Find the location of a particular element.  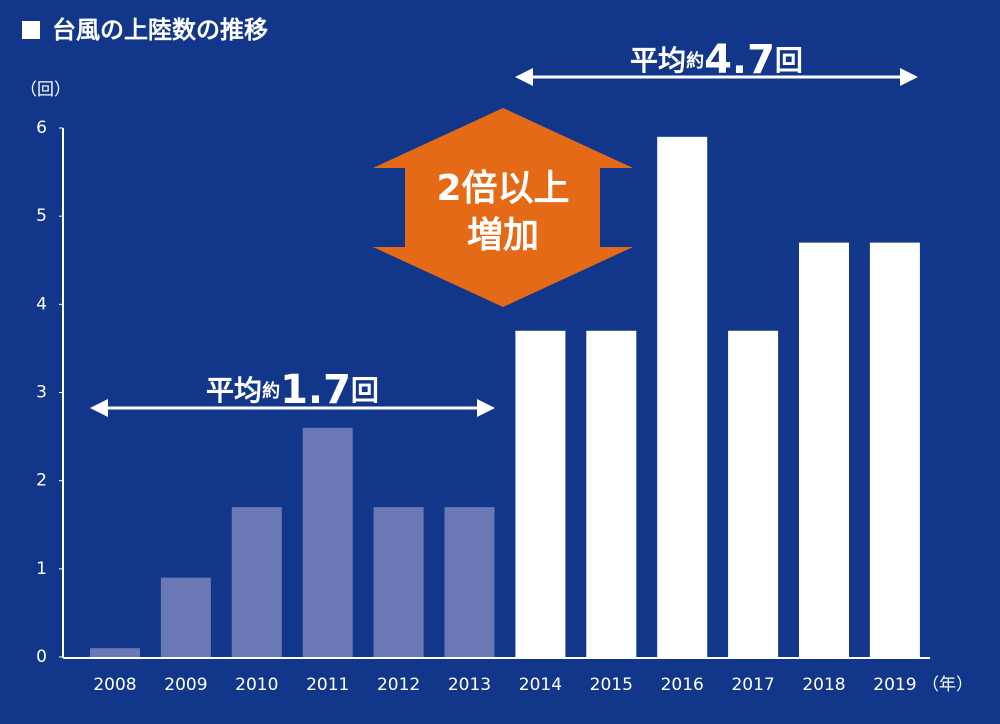

x-tick-label: 2009 is located at coordinates (185, 685).